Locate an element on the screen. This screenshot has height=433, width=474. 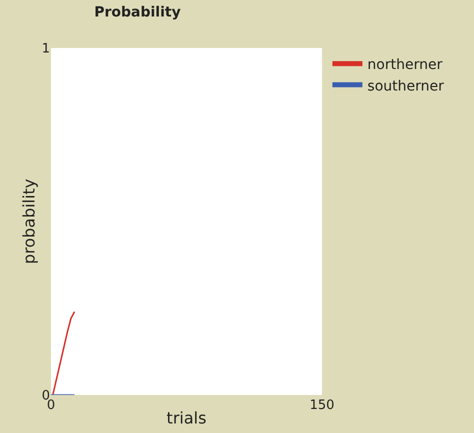
y-tick-label: 1 is located at coordinates (46, 49).